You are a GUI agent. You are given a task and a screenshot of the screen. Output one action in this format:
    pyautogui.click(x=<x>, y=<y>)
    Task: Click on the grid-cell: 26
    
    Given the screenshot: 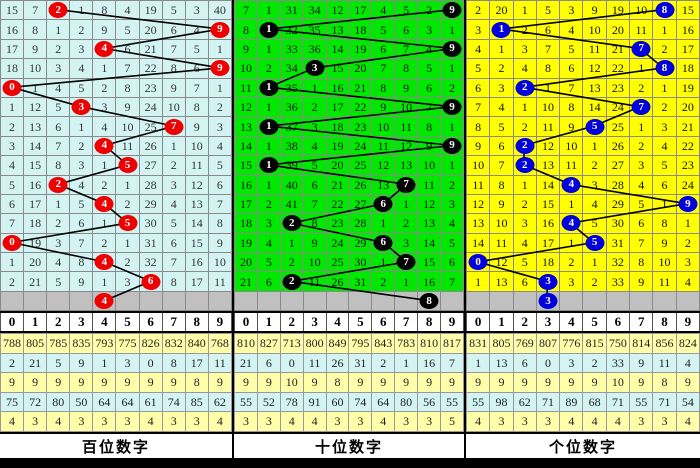 What is the action you would take?
    pyautogui.click(x=360, y=184)
    